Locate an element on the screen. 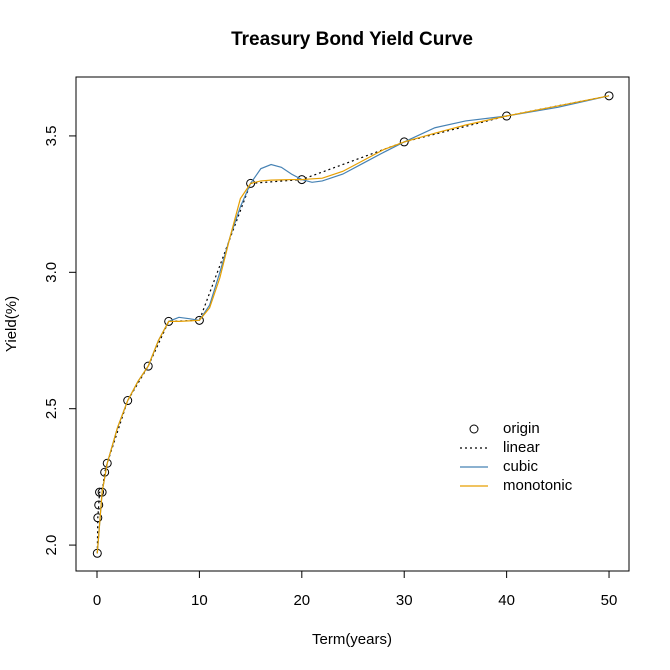 The image size is (670, 670). legend-label: cubic is located at coordinates (521, 466).